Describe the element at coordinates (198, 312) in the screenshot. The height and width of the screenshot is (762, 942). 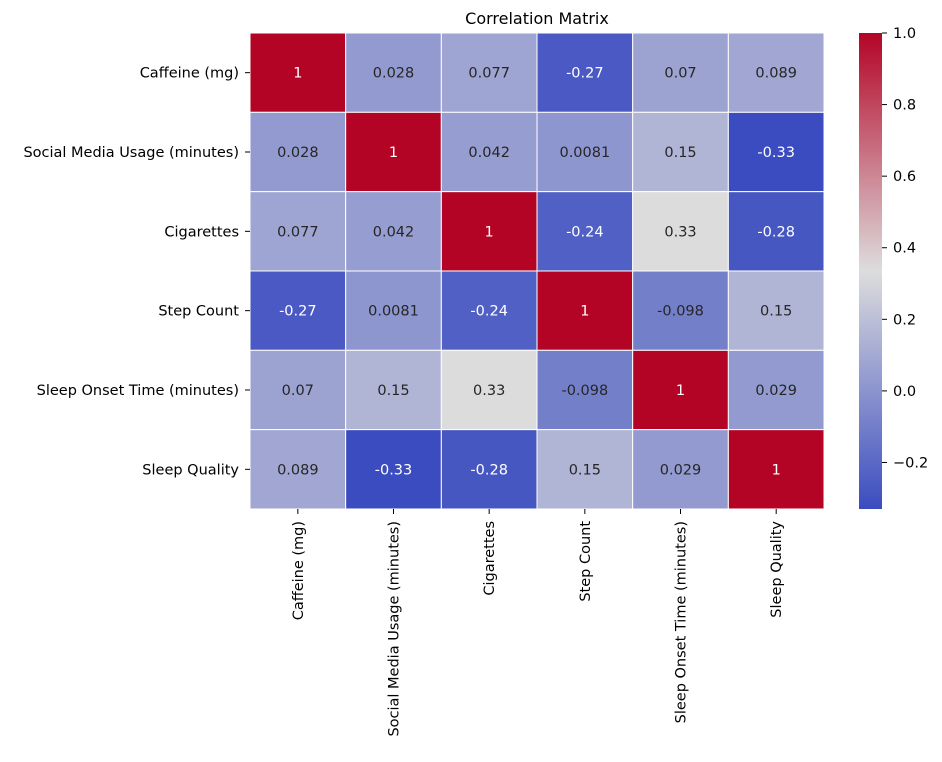
I see `row-tick-label: Step Count` at that location.